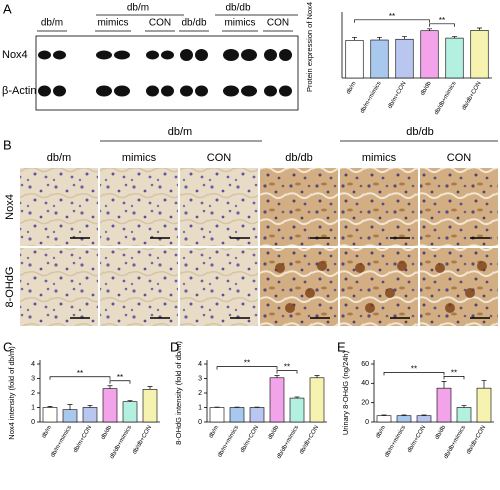 This screenshot has height=490, width=500. I want to click on column-label: db/m, so click(59, 158).